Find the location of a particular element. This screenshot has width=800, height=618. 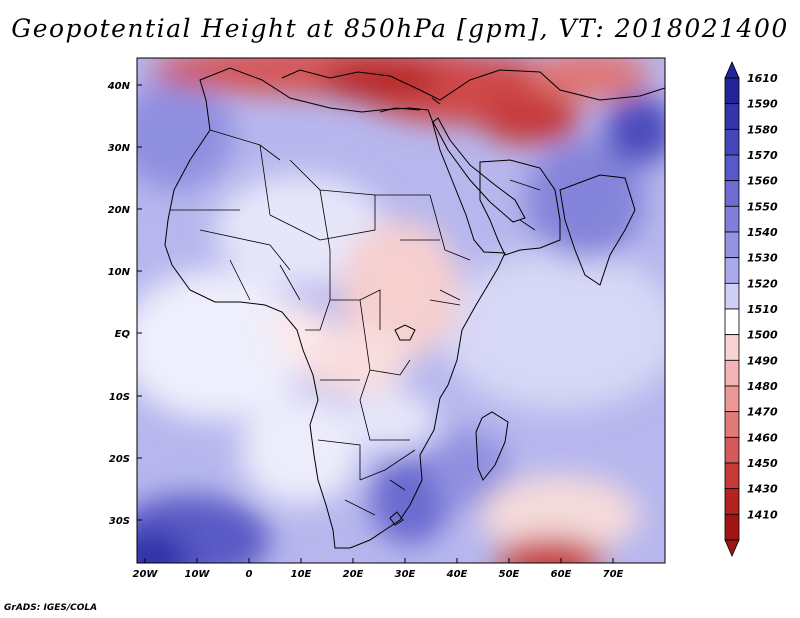

y-label: 40N is located at coordinates (119, 86).